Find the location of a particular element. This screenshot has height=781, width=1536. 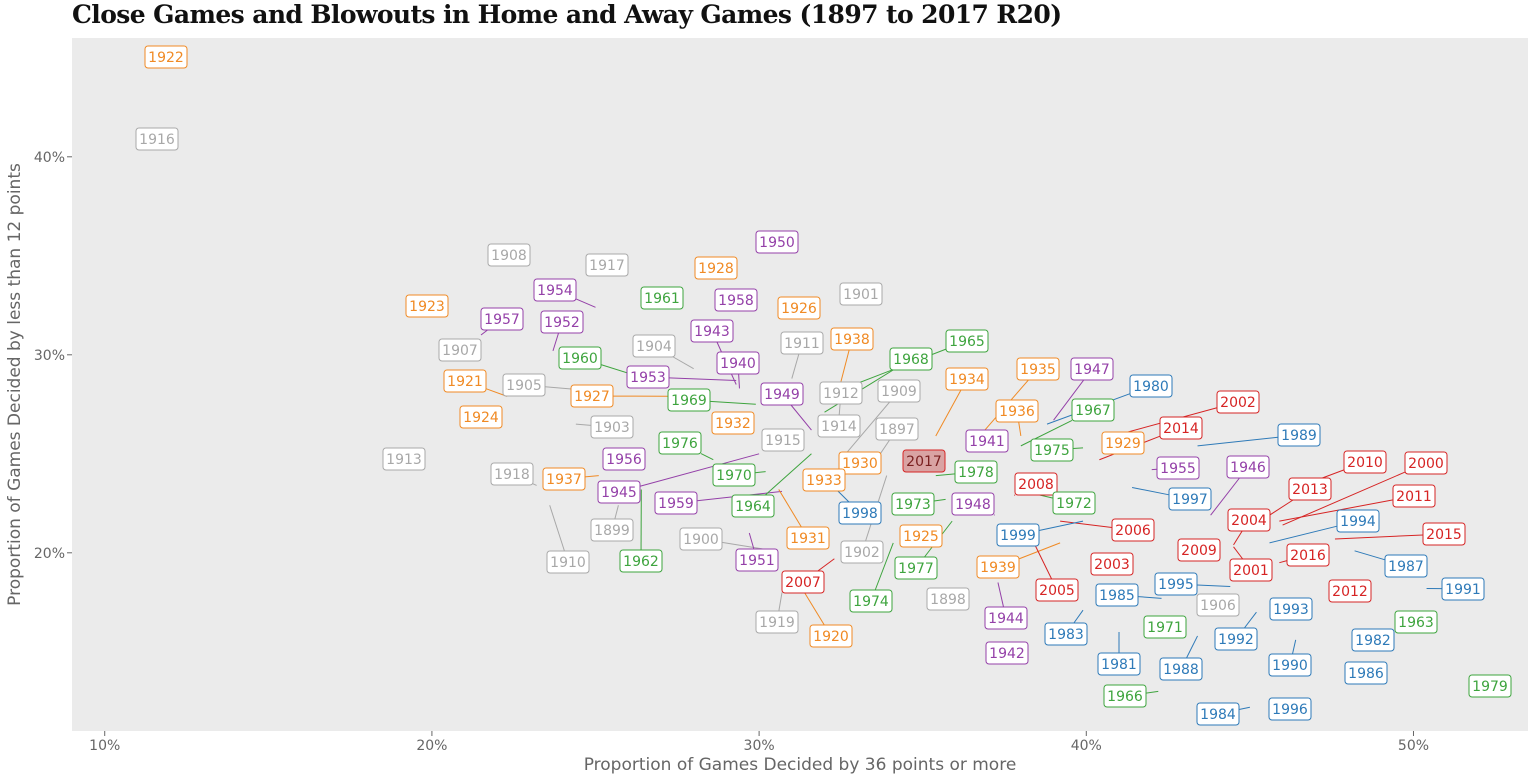

point-label-1936: 1936 is located at coordinates (1017, 411).